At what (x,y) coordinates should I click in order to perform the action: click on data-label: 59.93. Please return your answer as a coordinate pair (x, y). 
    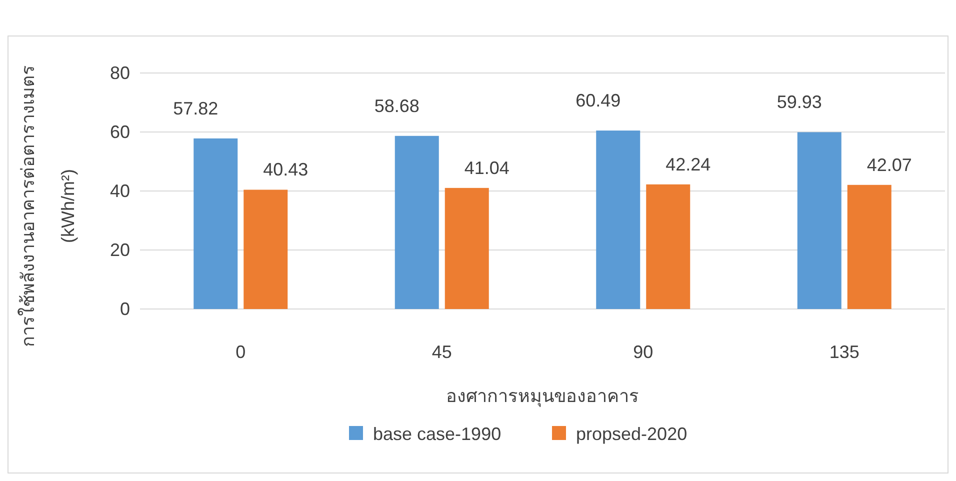
    Looking at the image, I should click on (799, 102).